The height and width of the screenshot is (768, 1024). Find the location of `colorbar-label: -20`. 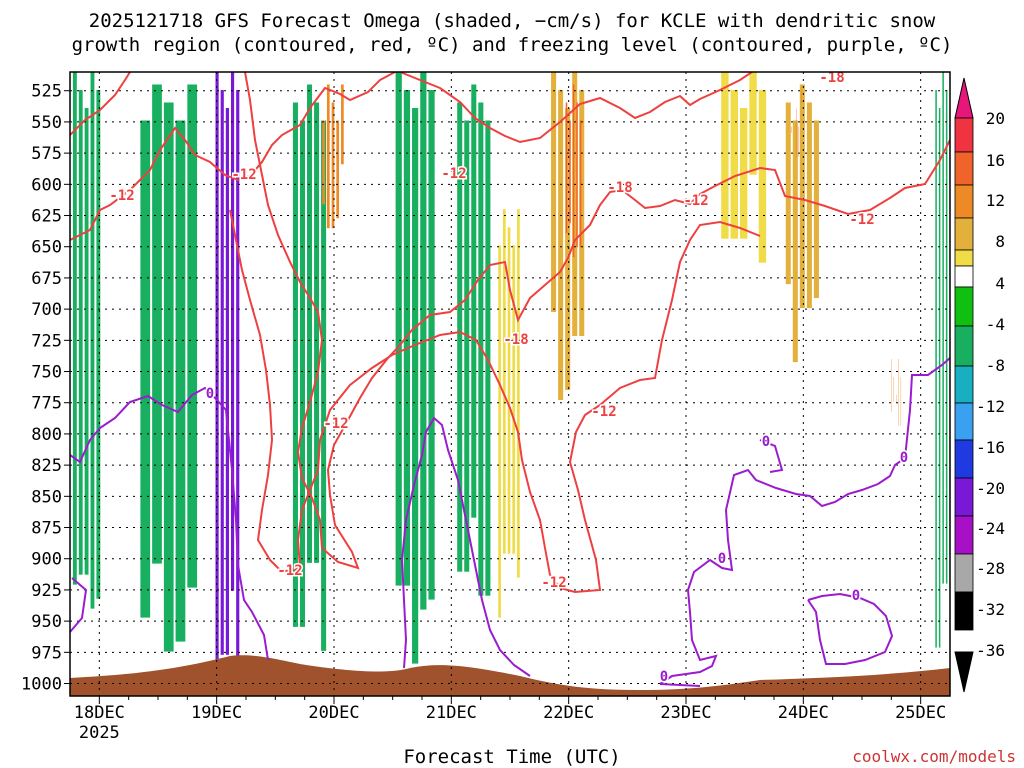

colorbar-label: -20 is located at coordinates (990, 488).